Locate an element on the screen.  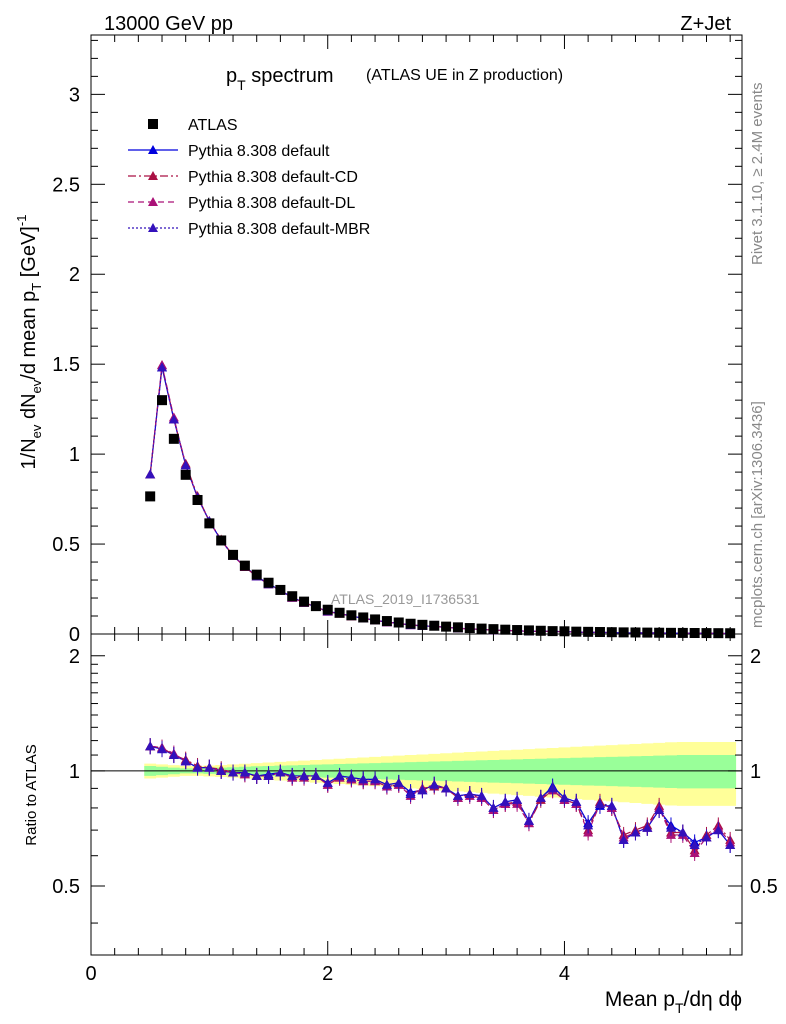
header-left: 13000 GeV pp is located at coordinates (168, 24).